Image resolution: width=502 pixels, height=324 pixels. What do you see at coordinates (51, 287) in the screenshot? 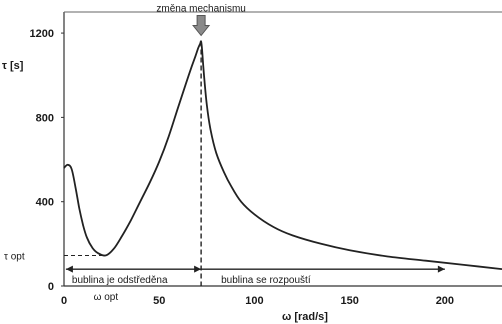
I see `y-tick-label: 0` at bounding box center [51, 287].